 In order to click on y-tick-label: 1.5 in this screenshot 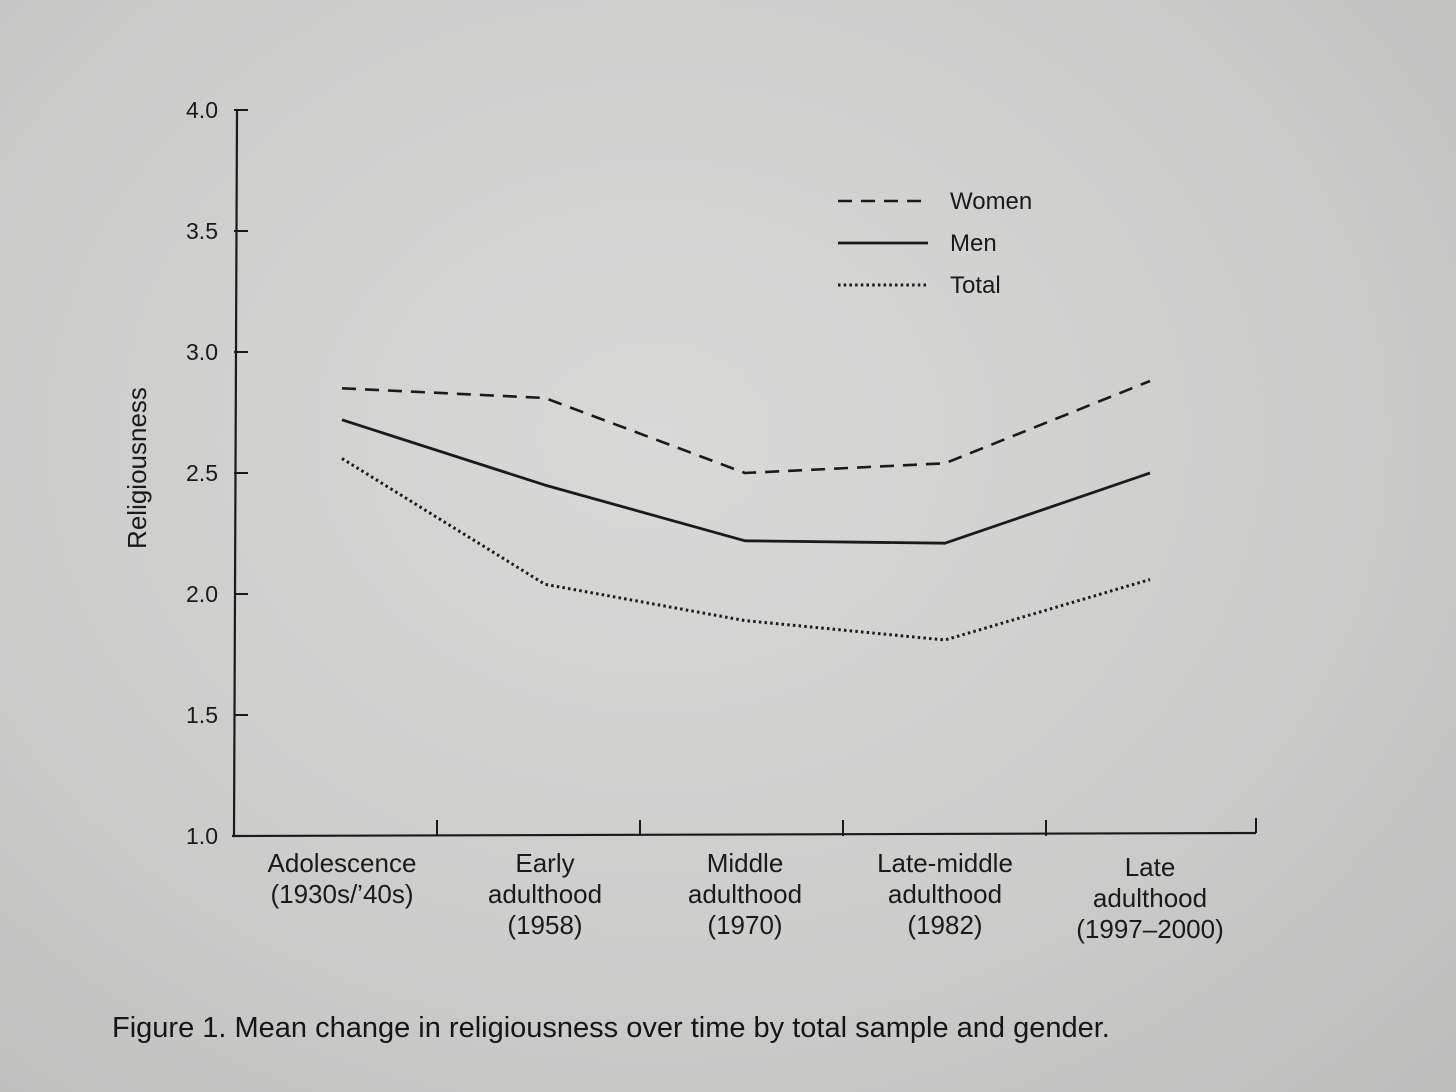, I will do `click(202, 715)`.